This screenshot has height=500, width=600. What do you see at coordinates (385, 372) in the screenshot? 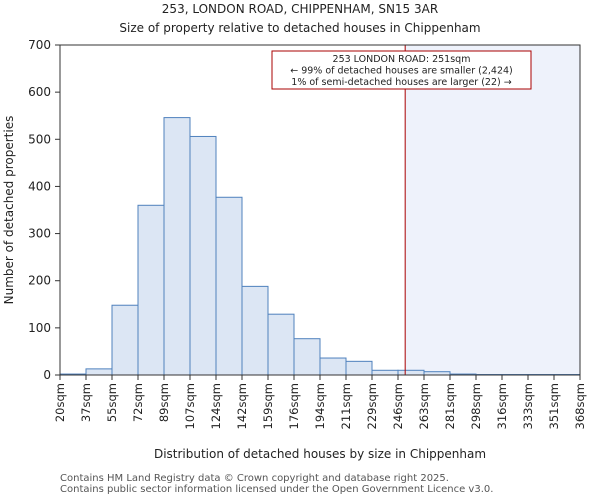
I see `bar-229sqm` at bounding box center [385, 372].